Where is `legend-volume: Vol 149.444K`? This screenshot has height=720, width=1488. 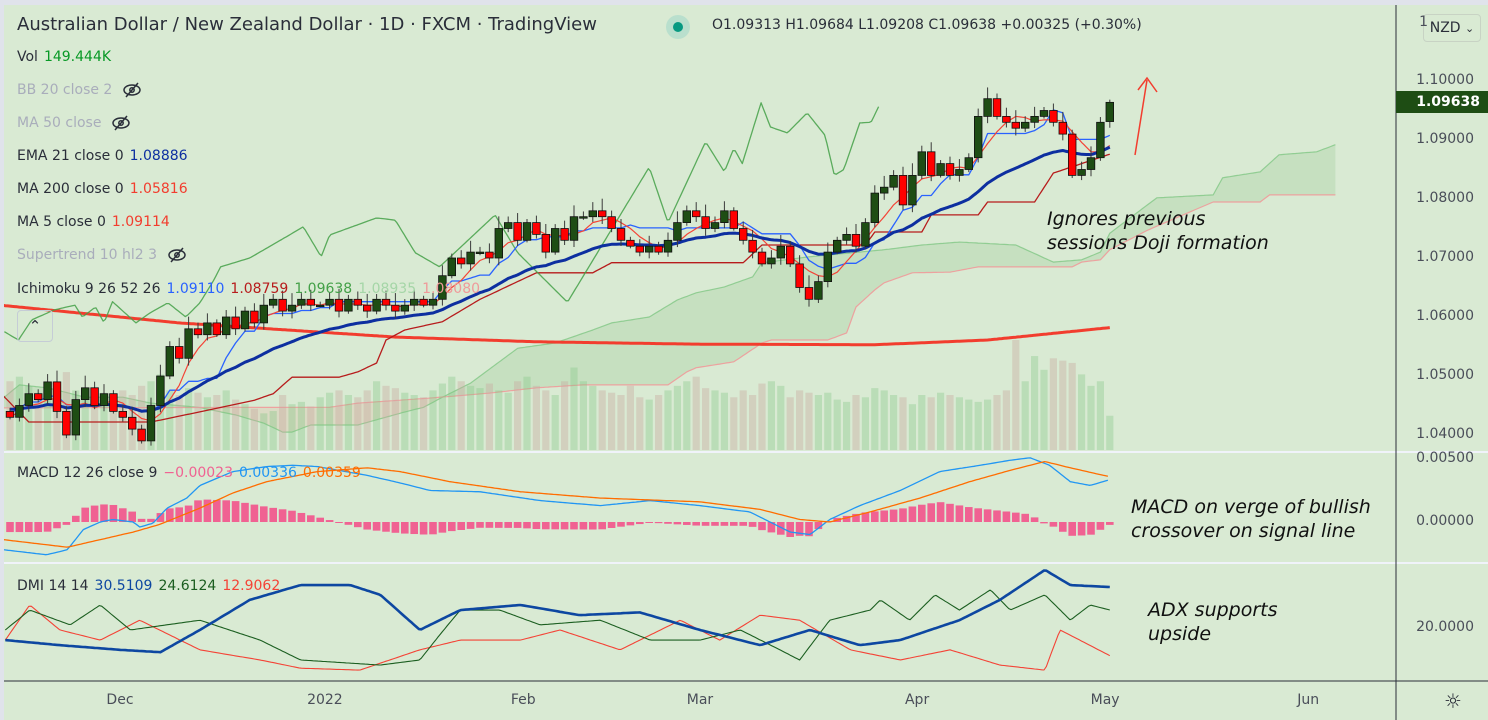 legend-volume: Vol 149.444K is located at coordinates (67, 57).